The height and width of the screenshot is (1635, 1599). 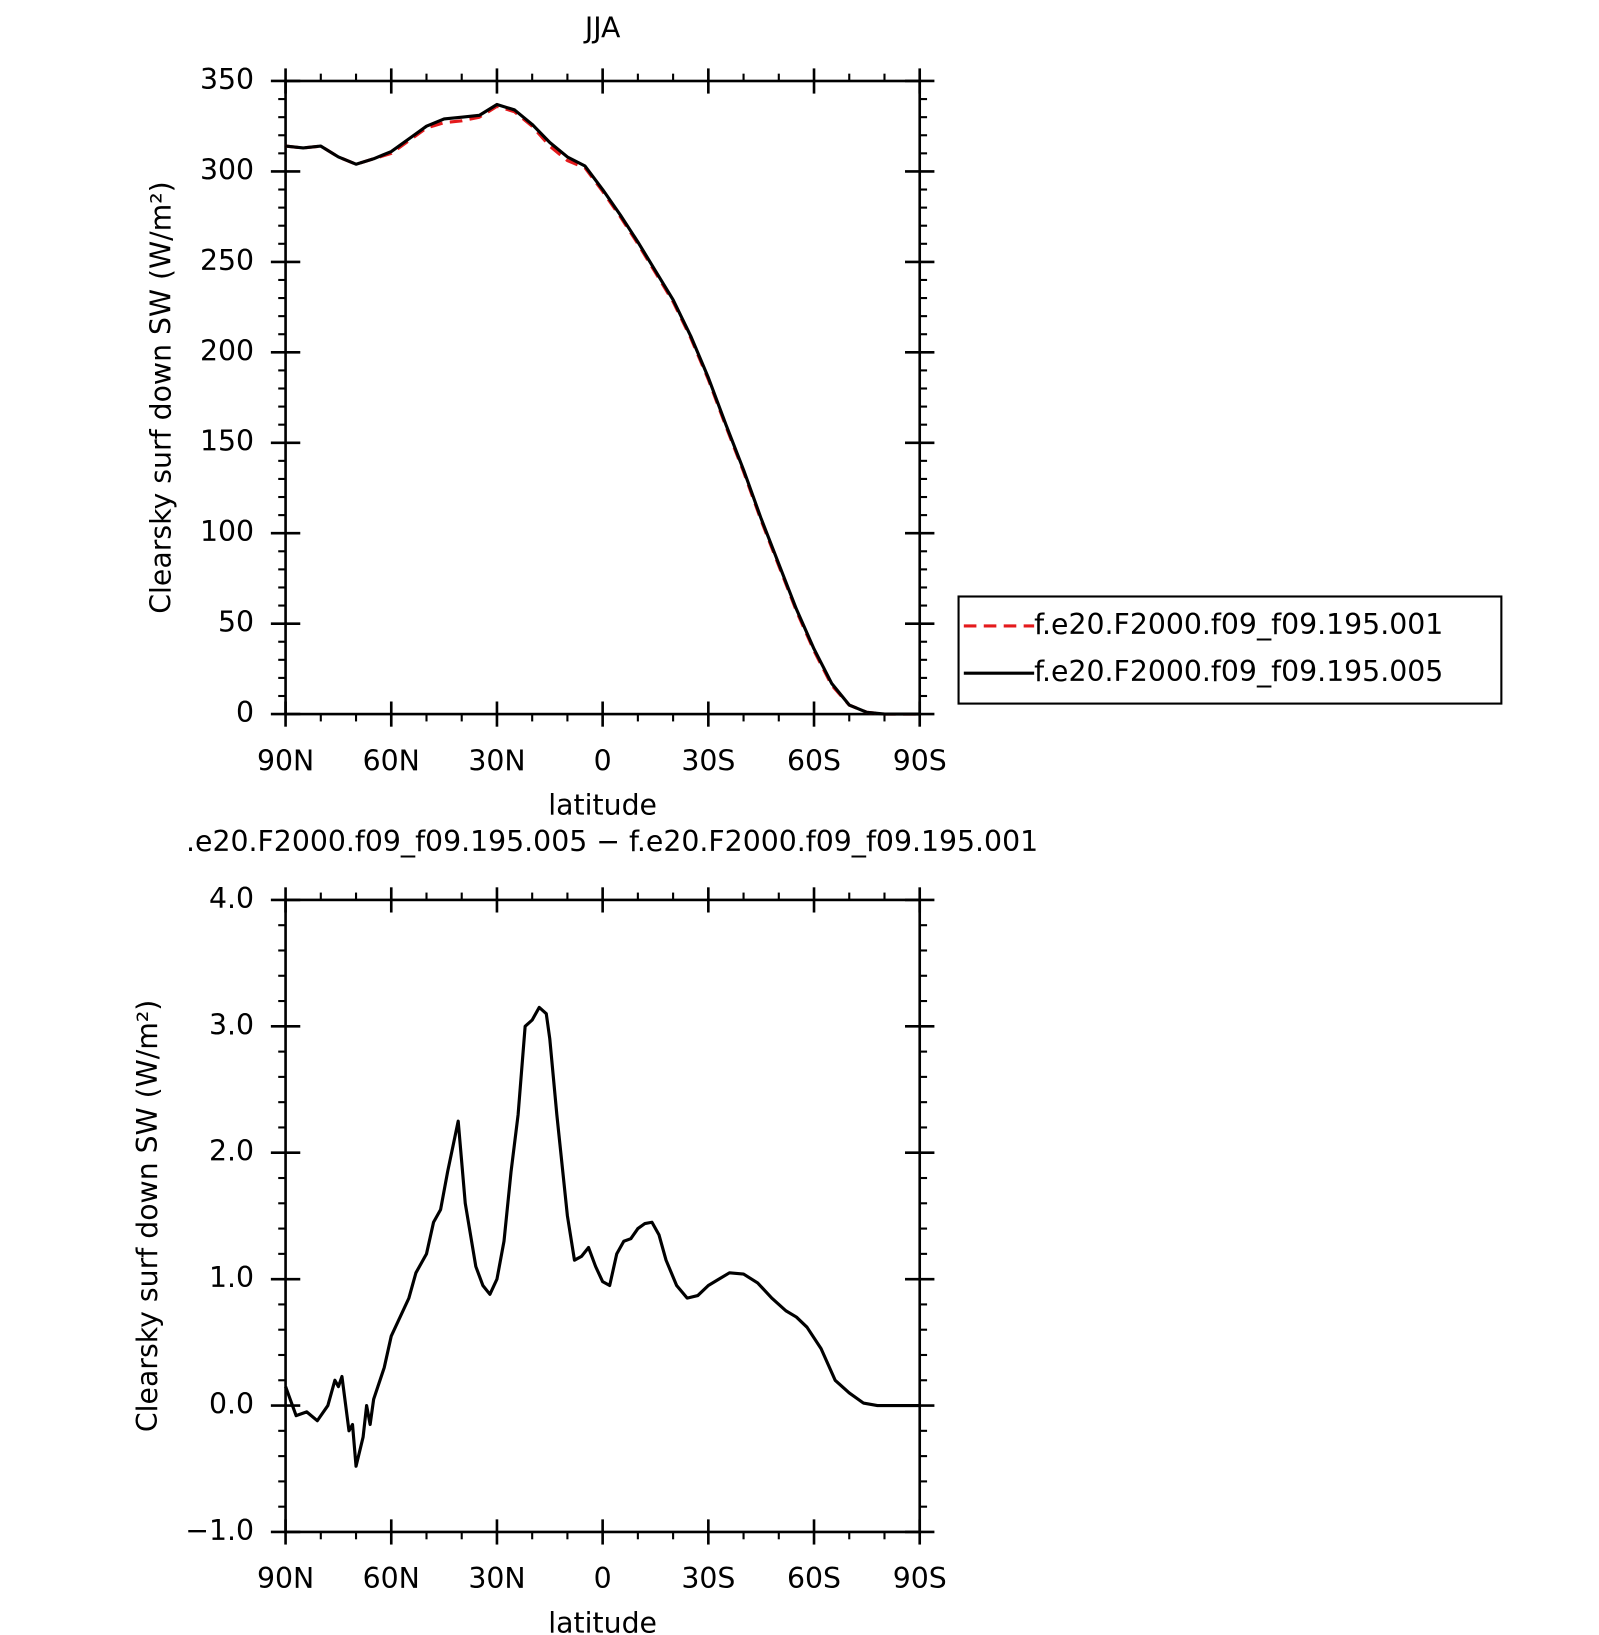 What do you see at coordinates (236, 622) in the screenshot?
I see `y-tick-label: 50` at bounding box center [236, 622].